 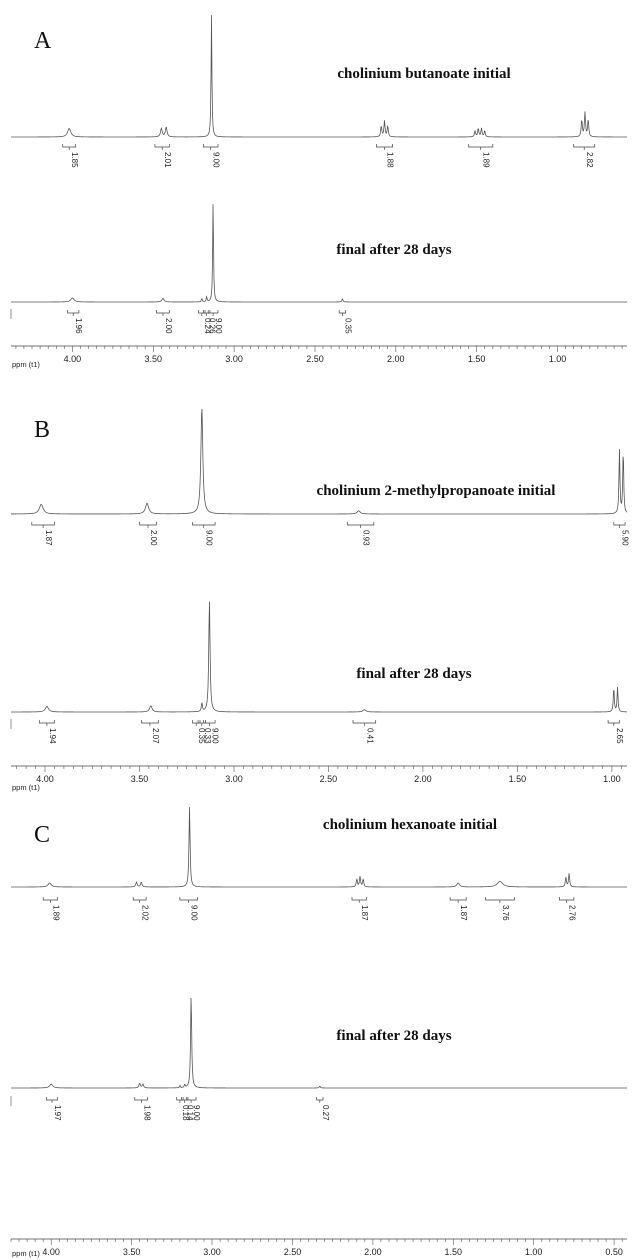 I want to click on panel-letter: B, so click(x=42, y=430).